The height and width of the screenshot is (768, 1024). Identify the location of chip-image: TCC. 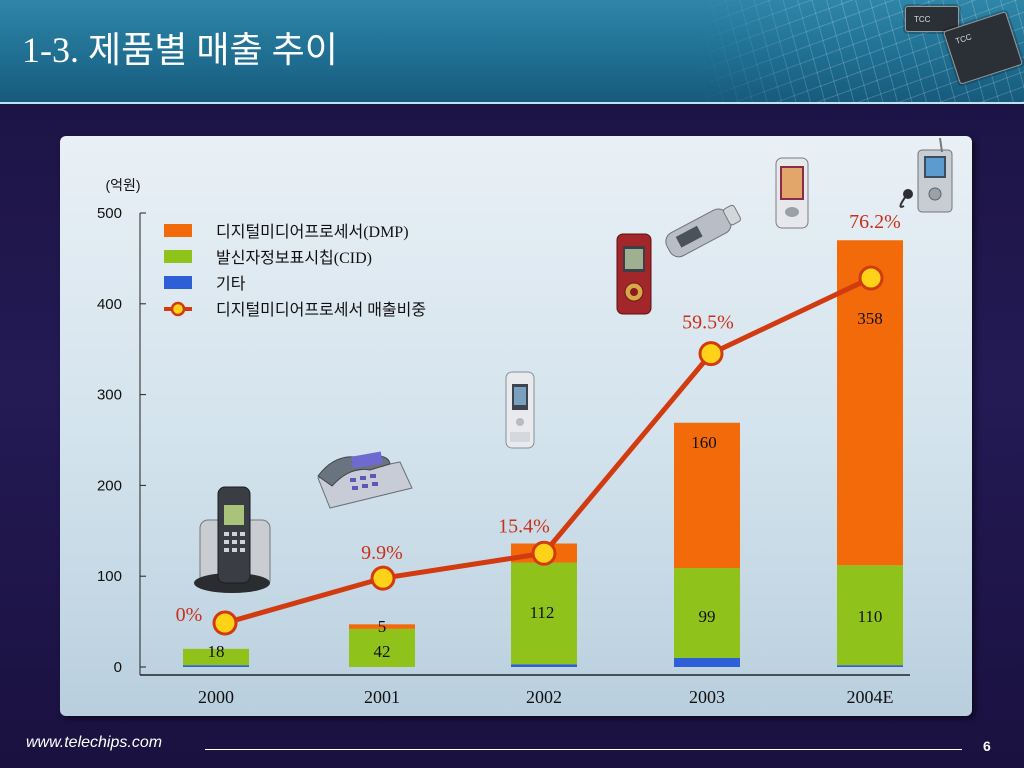
(932, 19).